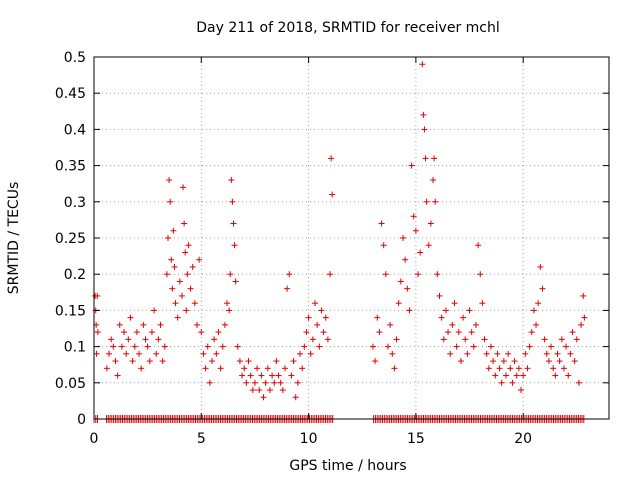  What do you see at coordinates (14, 238) in the screenshot?
I see `y-axis-label: SRMTID / TECUs` at bounding box center [14, 238].